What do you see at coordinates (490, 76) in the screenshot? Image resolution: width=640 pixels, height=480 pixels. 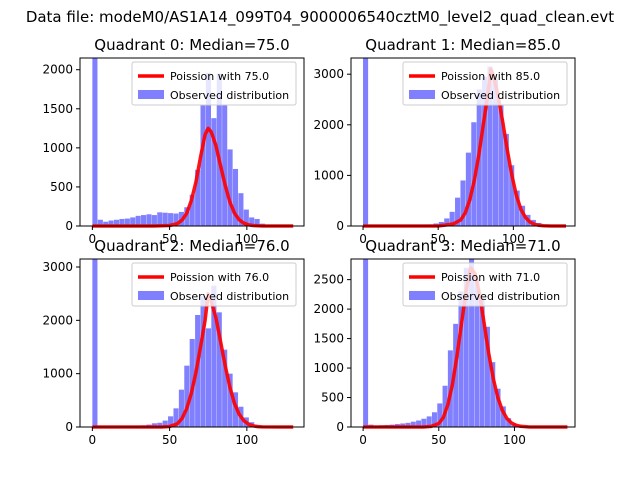 I see `legend-poisson-label: Poission with 85.0` at bounding box center [490, 76].